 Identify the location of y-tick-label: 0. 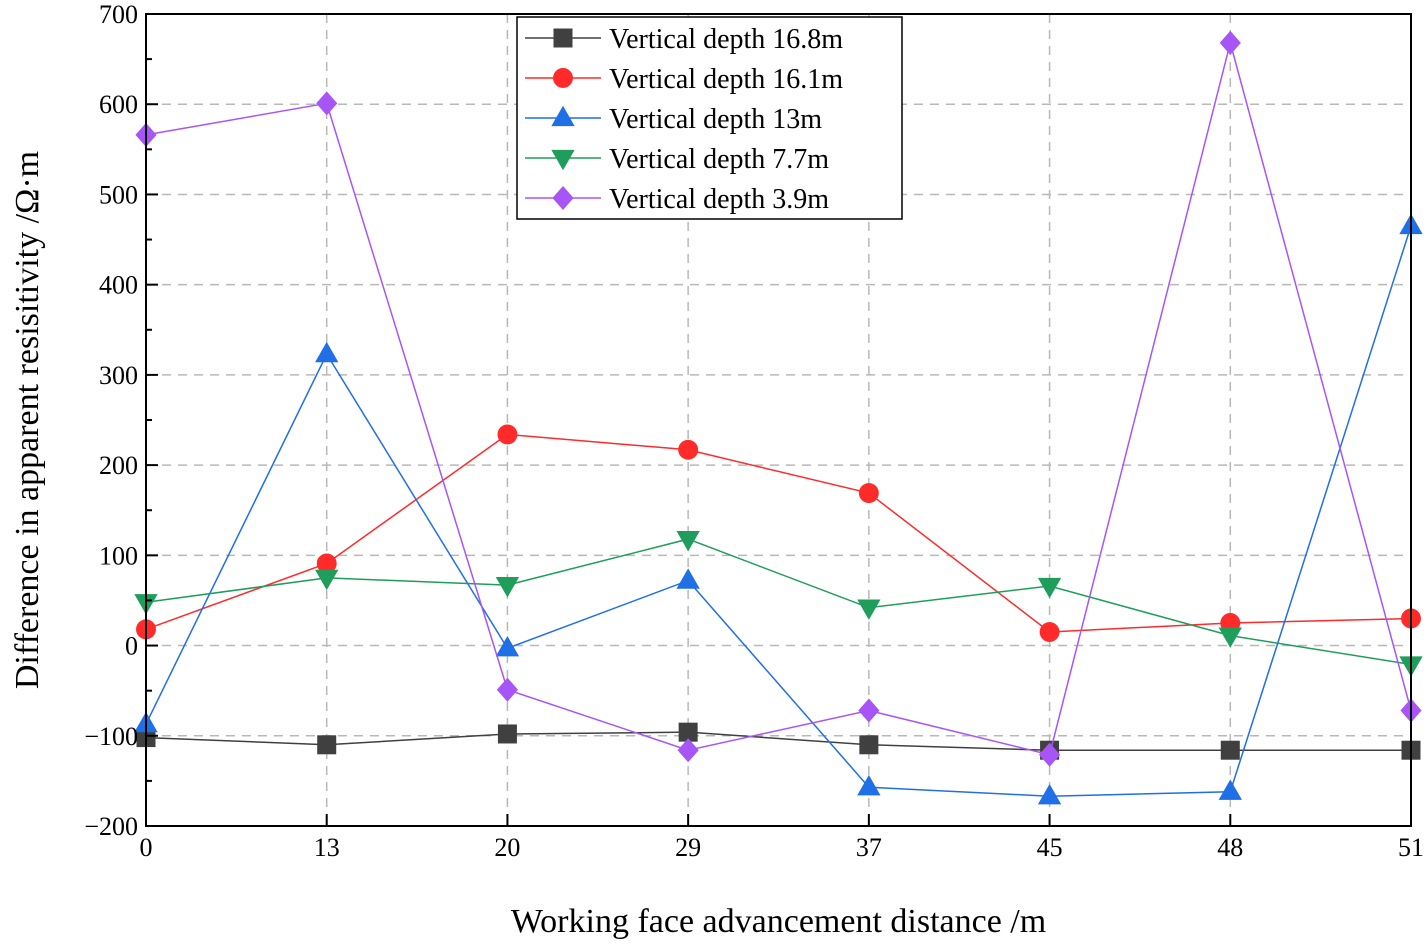
(131, 646).